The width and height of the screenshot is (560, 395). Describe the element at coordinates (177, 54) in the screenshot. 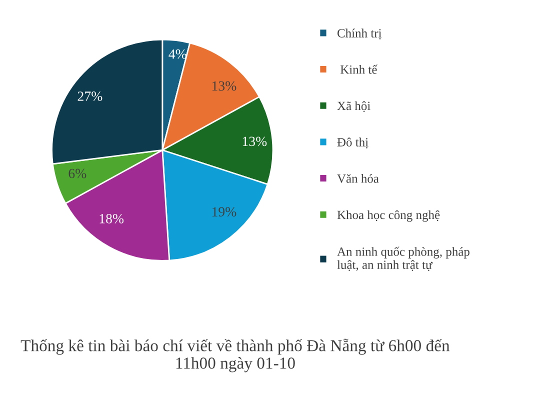

I see `data-label: 4%` at that location.